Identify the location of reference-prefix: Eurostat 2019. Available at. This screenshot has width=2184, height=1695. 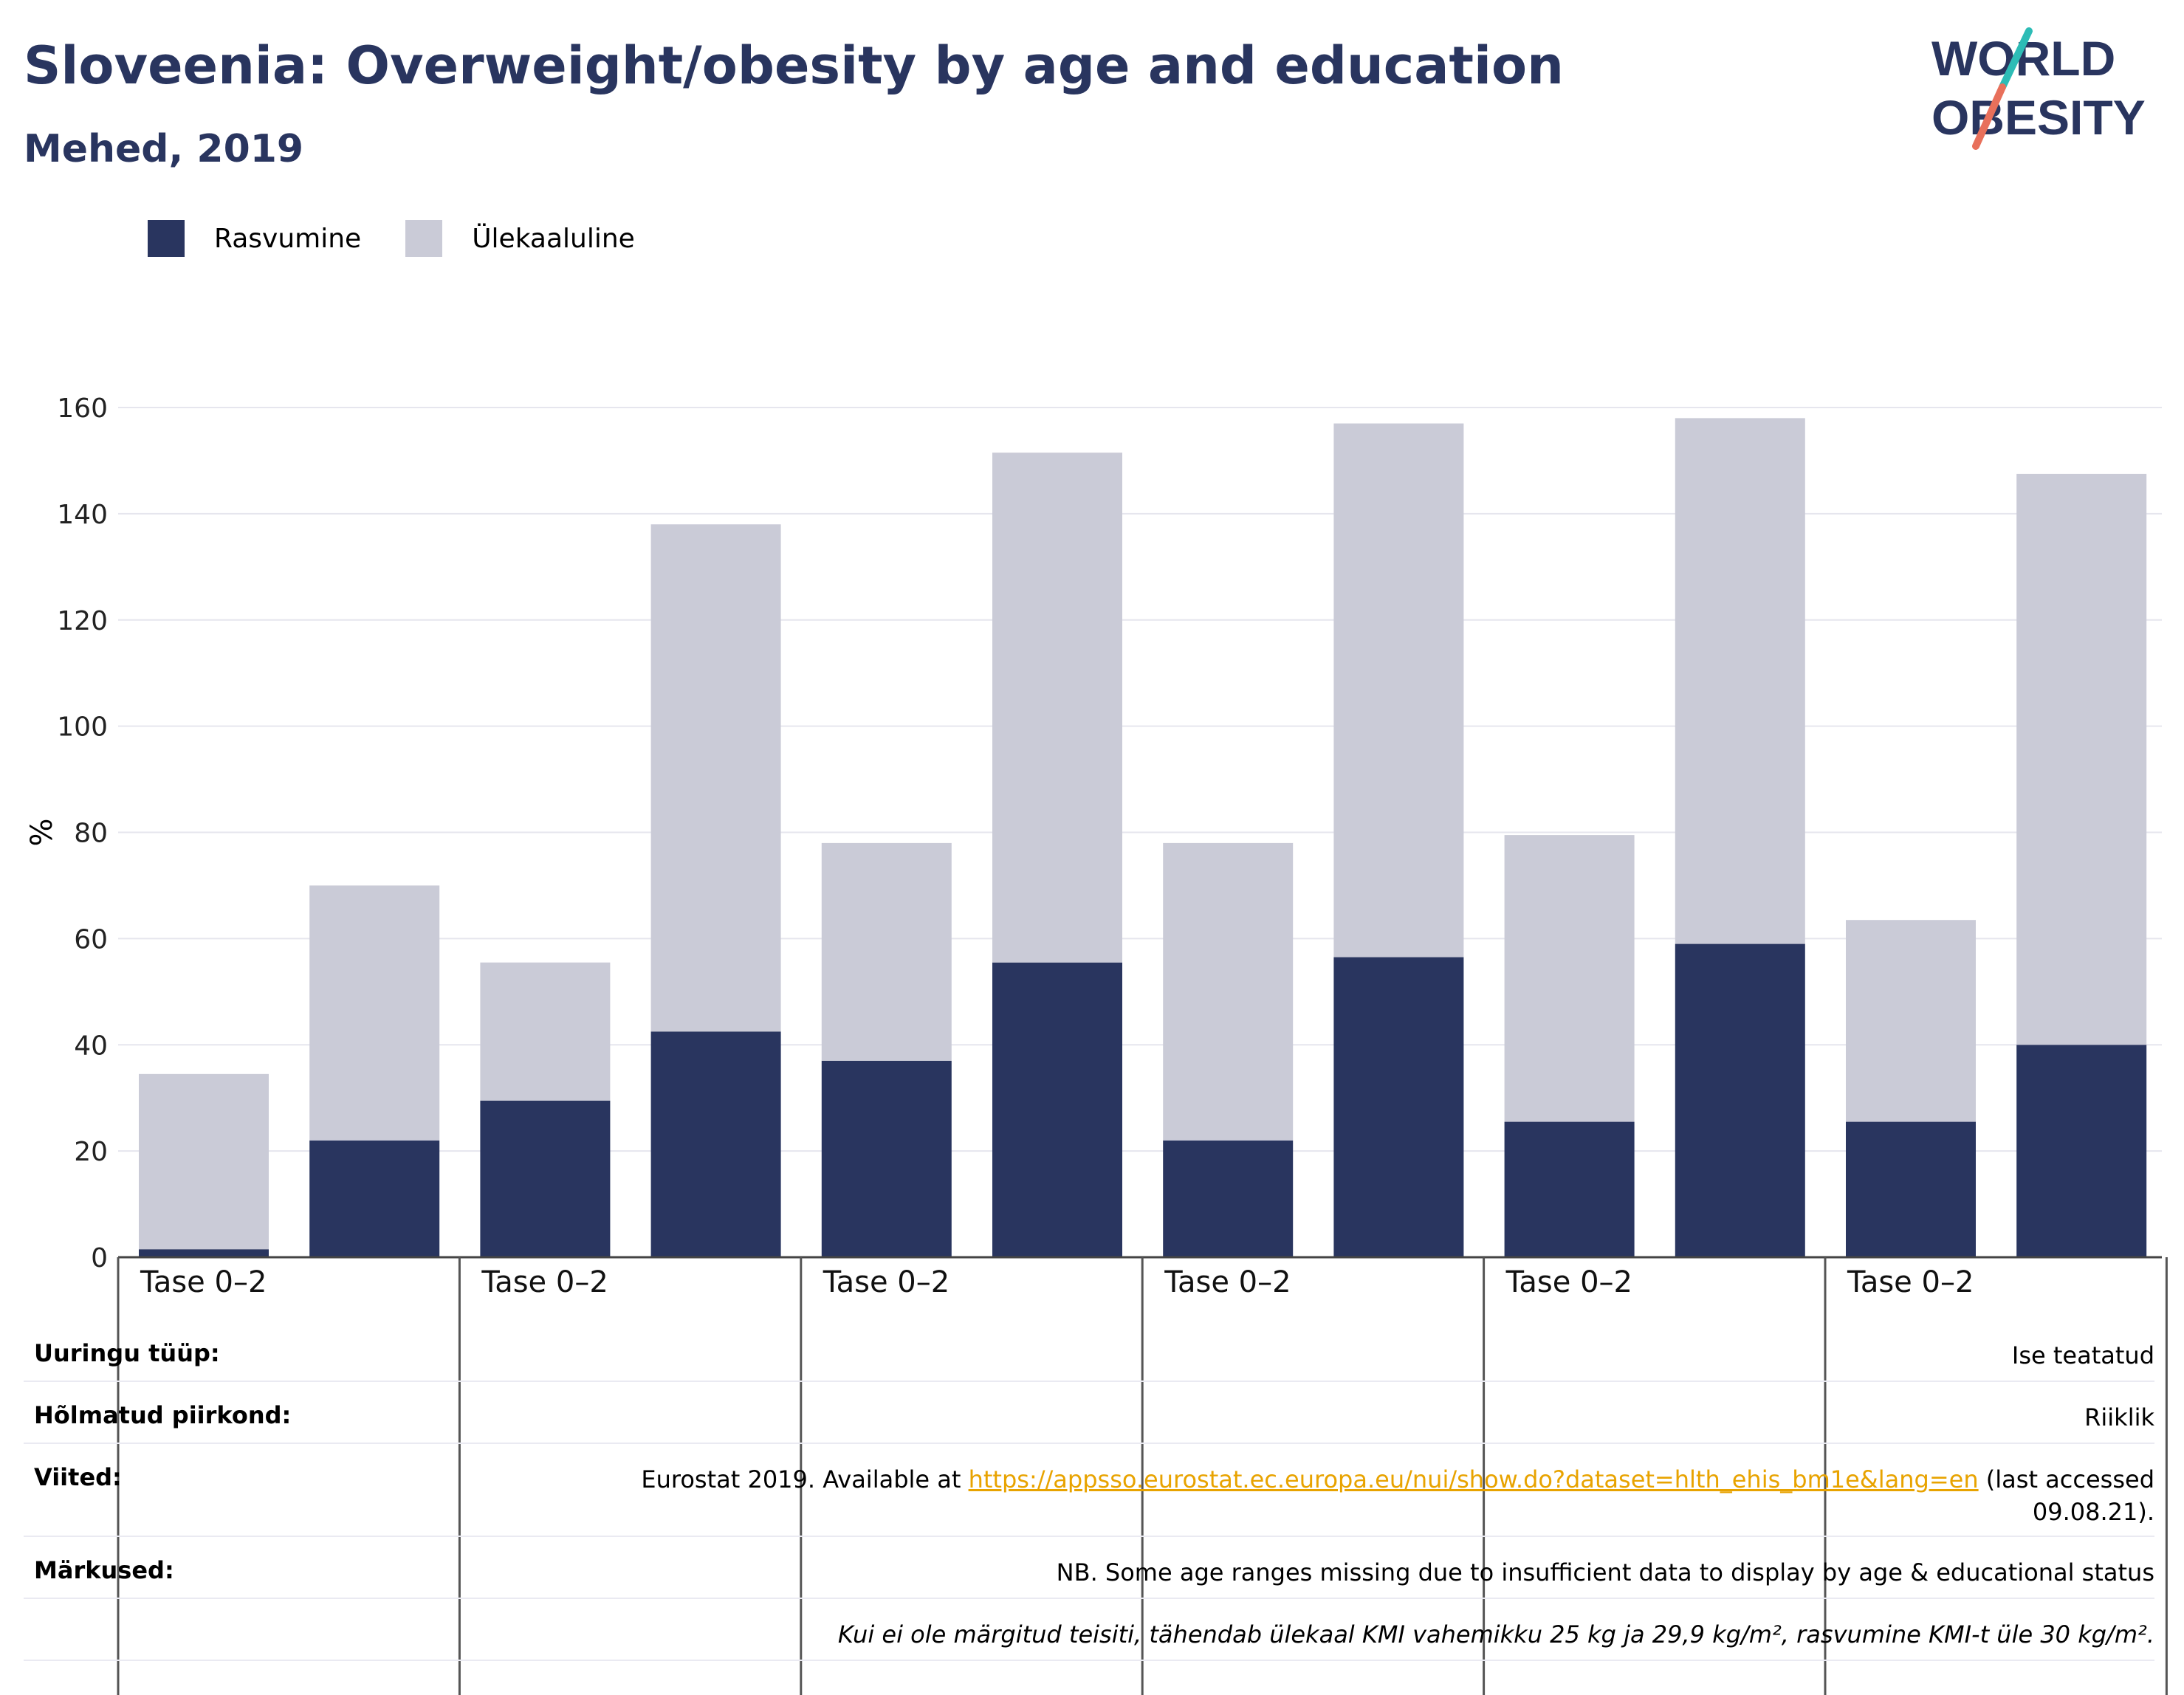
(805, 1479).